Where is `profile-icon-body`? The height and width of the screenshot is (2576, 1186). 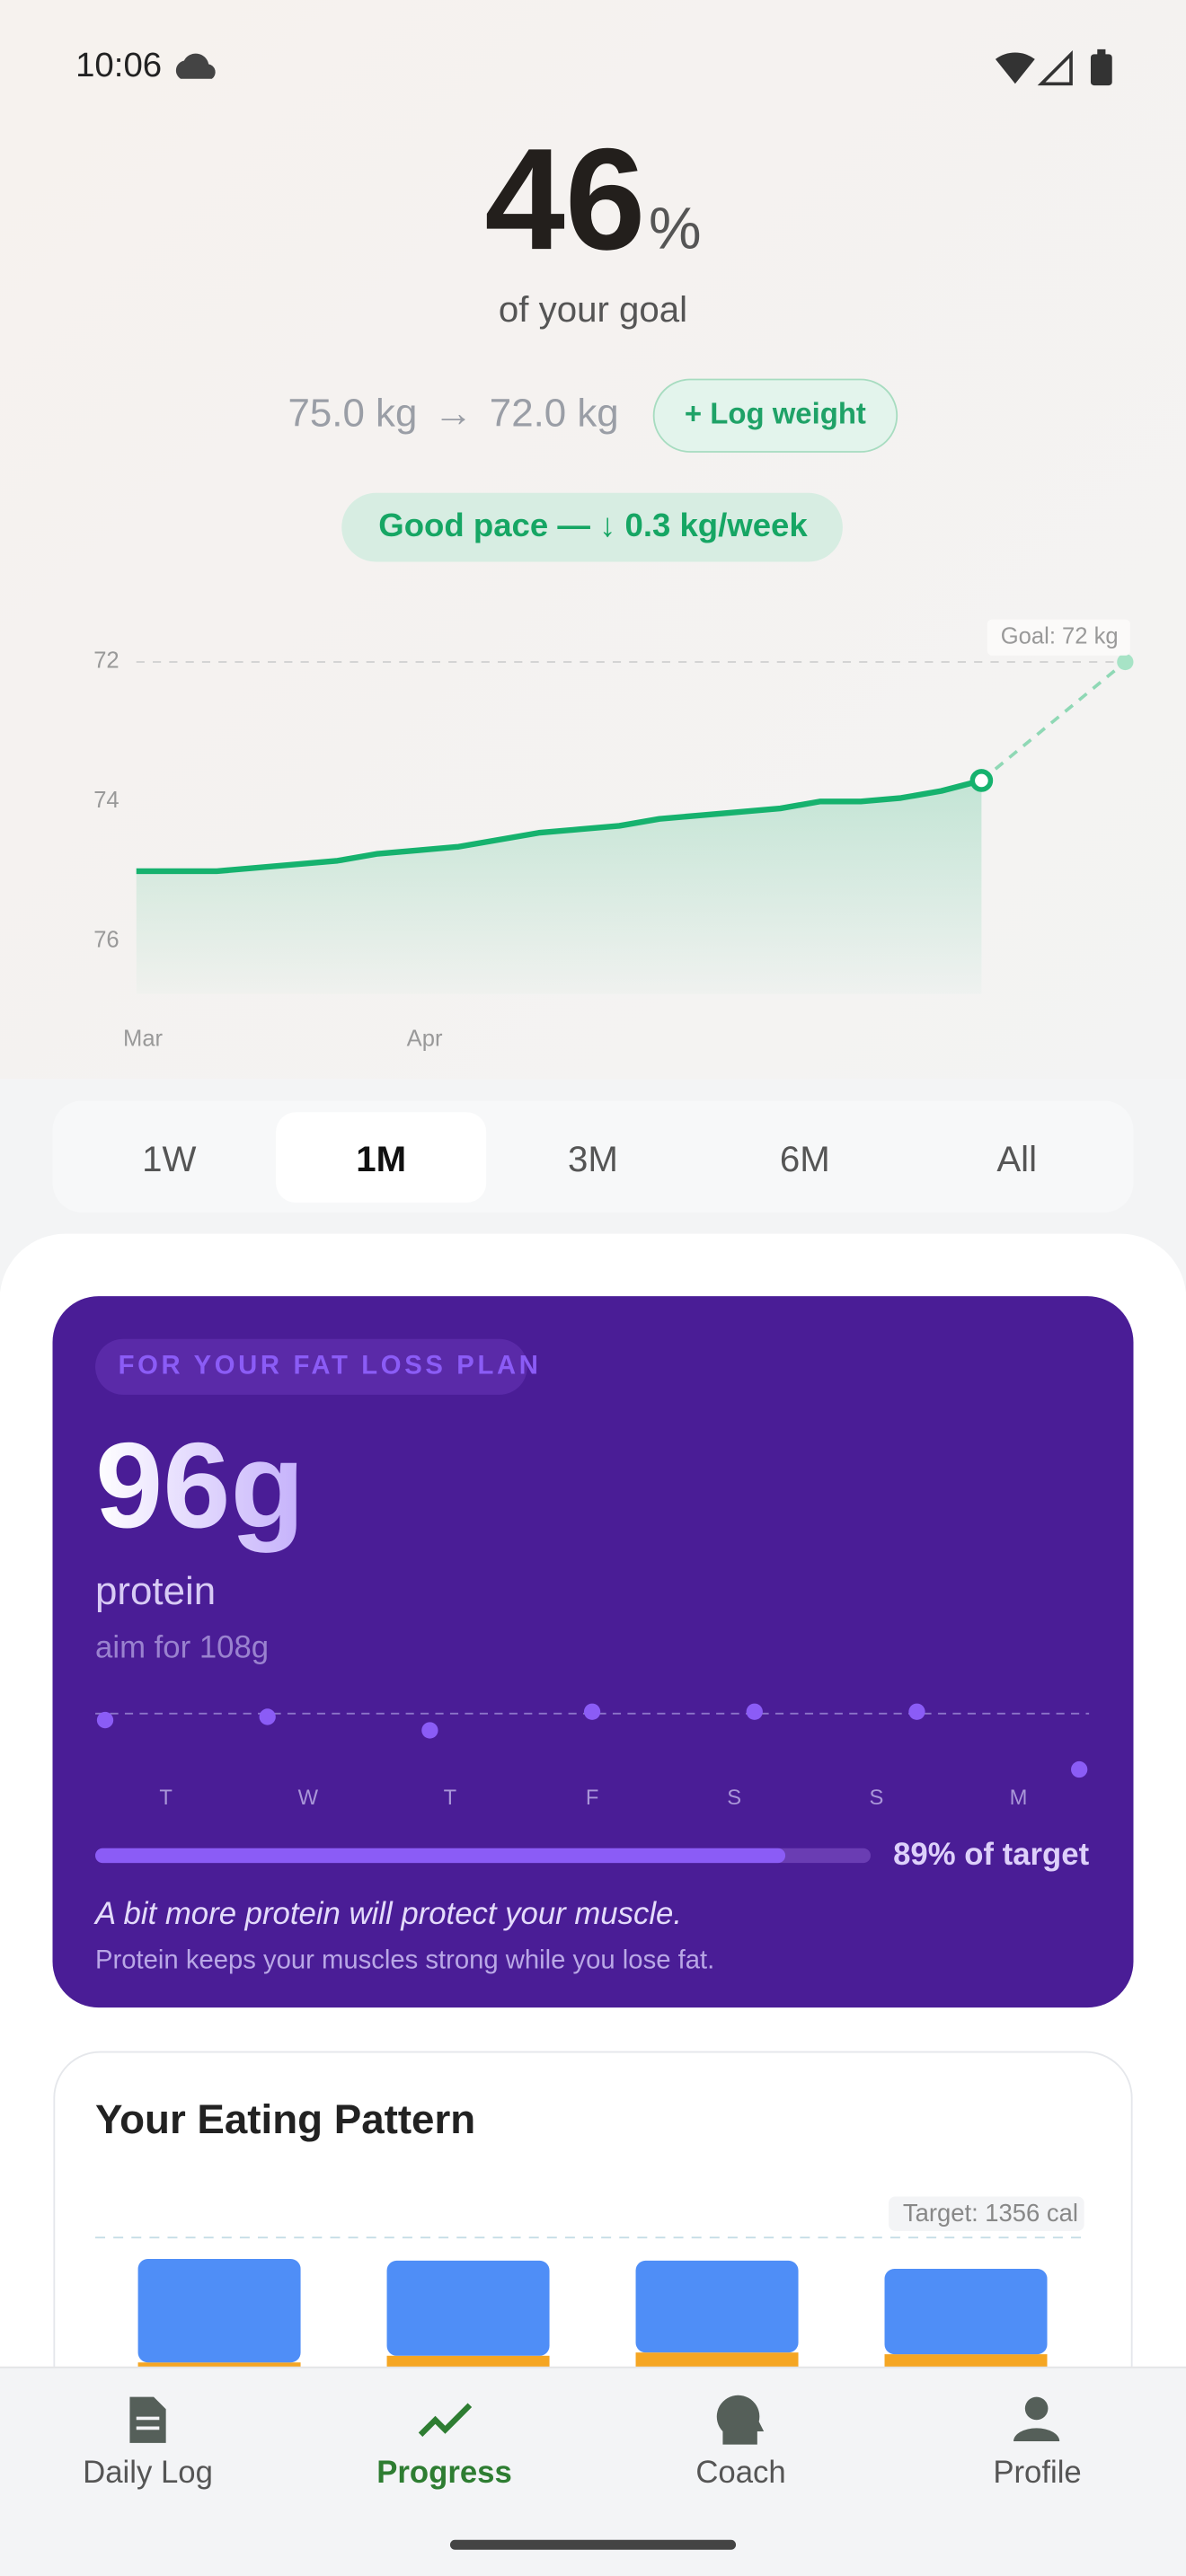 profile-icon-body is located at coordinates (1036, 2435).